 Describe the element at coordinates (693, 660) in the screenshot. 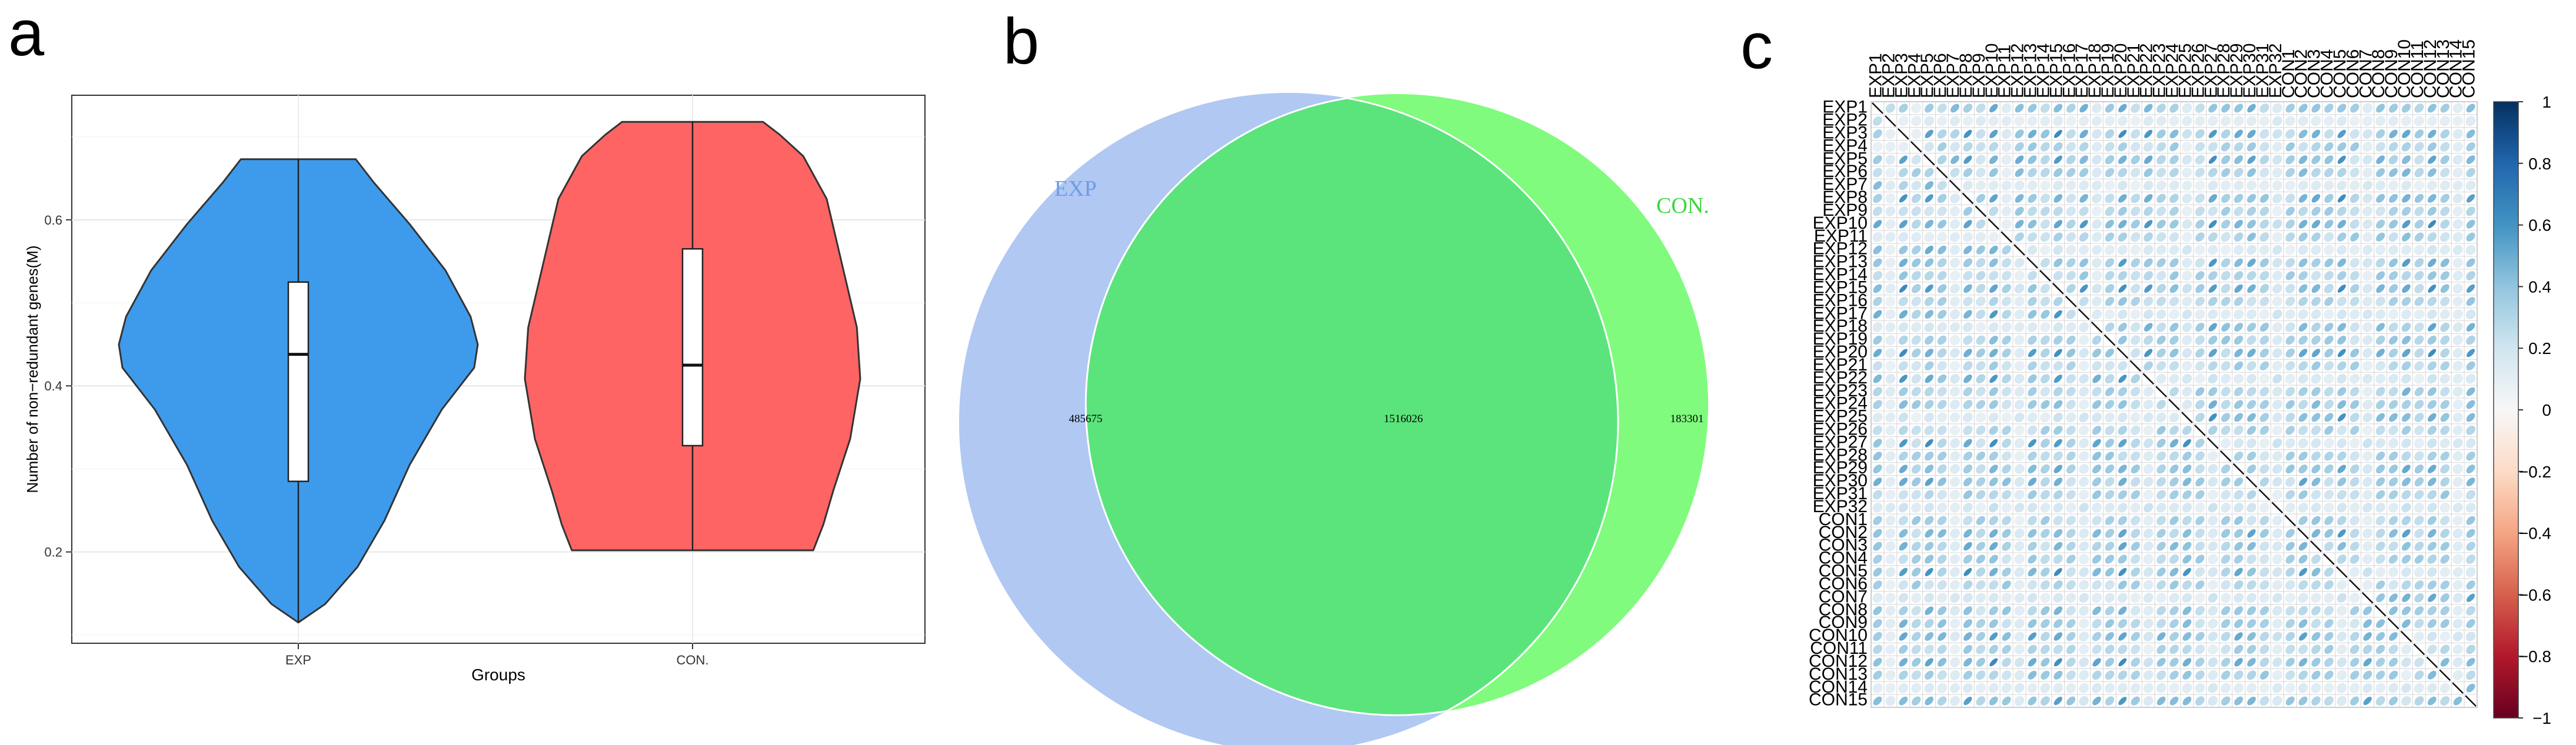

I see `x-tick-label: CON.` at that location.